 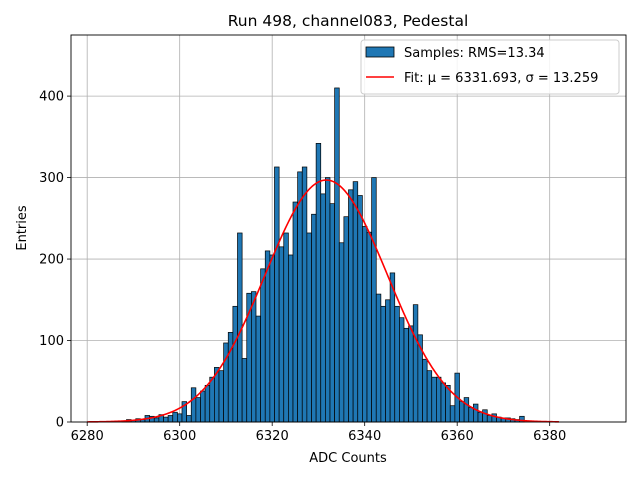 I want to click on legend-histogram-swatch, so click(x=380, y=52).